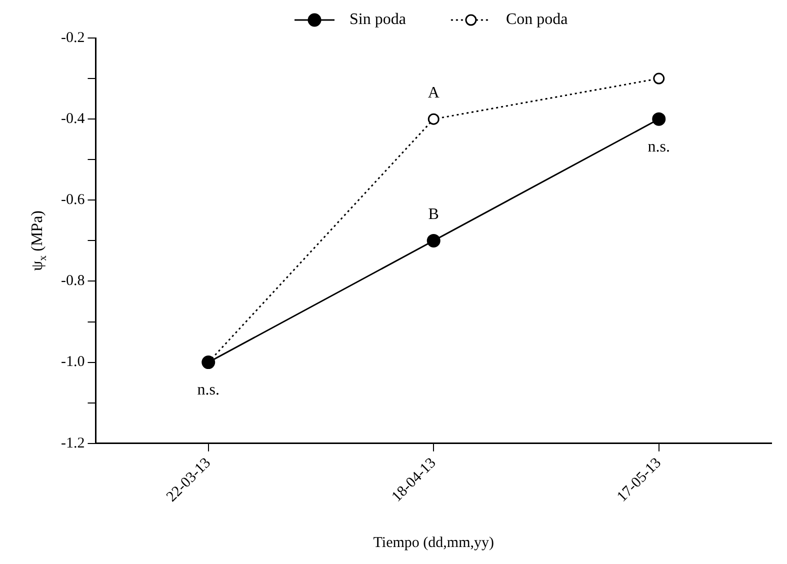 The image size is (787, 564). I want to click on y-tick-label: -0.4, so click(73, 119).